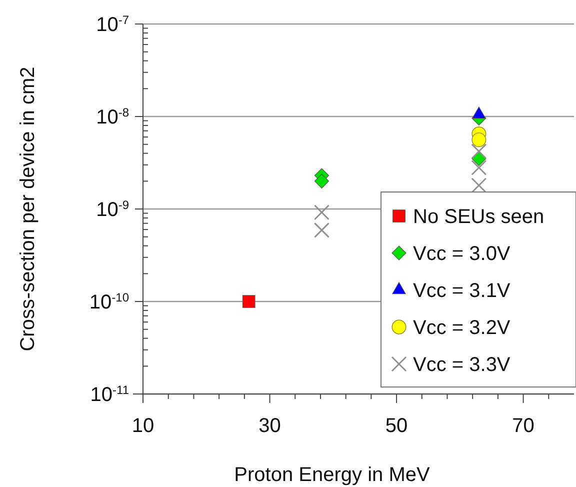 The height and width of the screenshot is (487, 576). I want to click on y-axis-title: Cross-section per device in cm2, so click(28, 209).